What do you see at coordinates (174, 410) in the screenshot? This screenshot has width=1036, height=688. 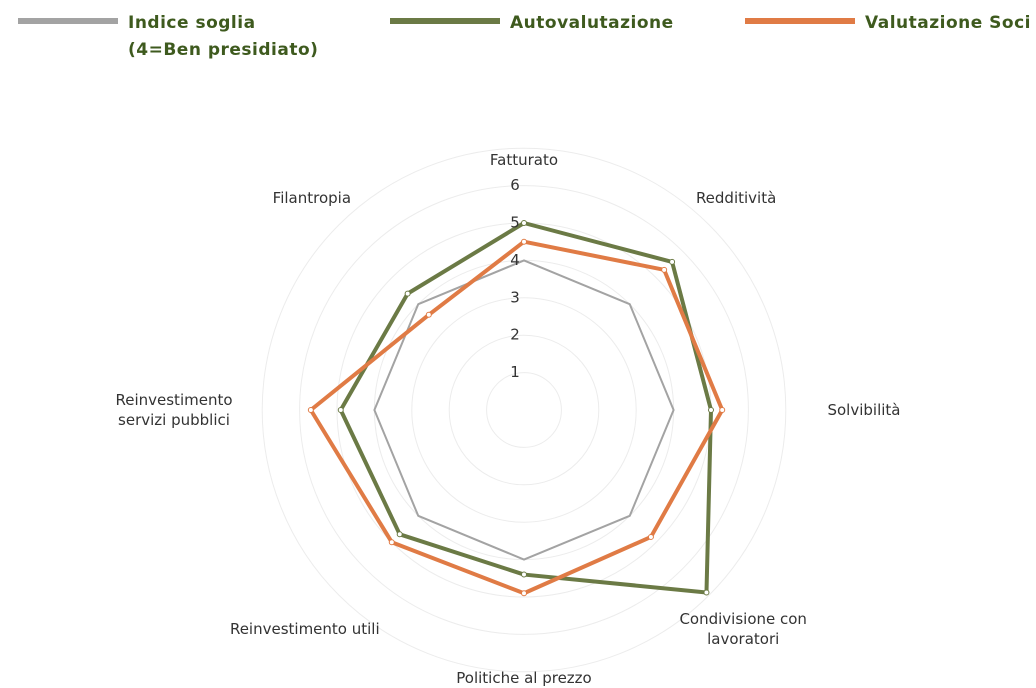 I see `category-label: Reinvestimento servizi pubblici` at bounding box center [174, 410].